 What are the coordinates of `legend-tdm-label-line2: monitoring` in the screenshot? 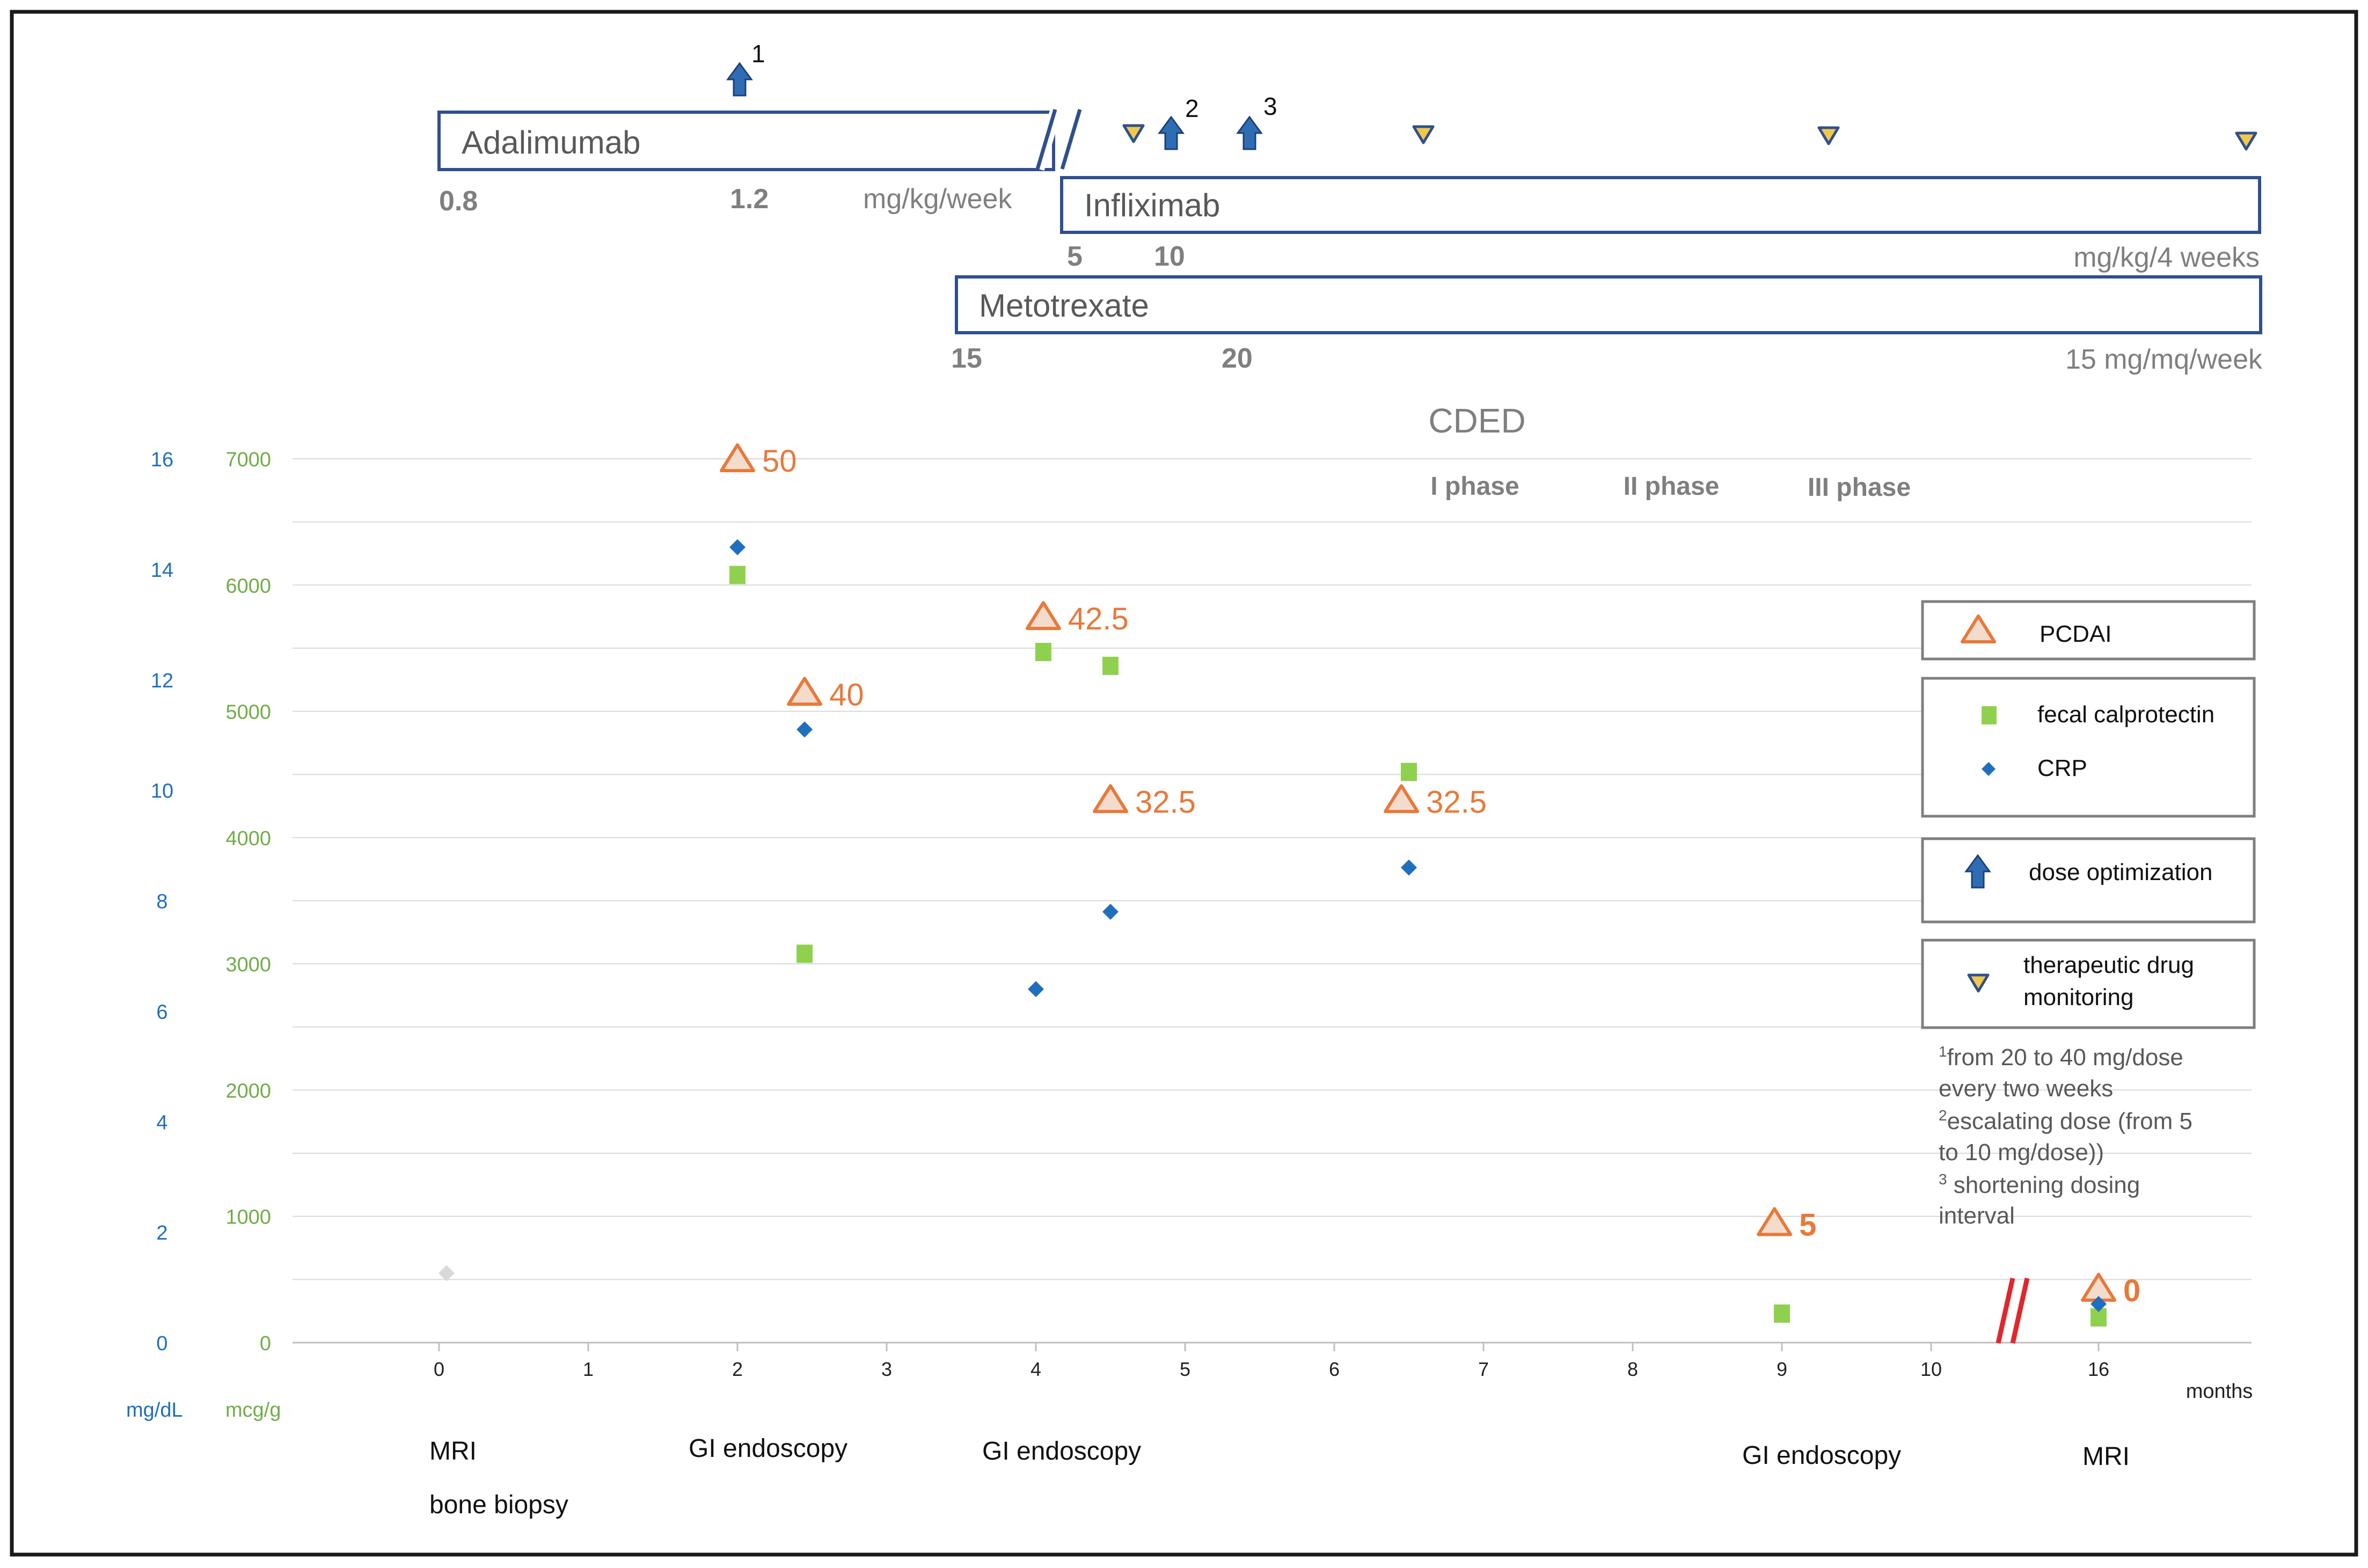 It's located at (2078, 997).